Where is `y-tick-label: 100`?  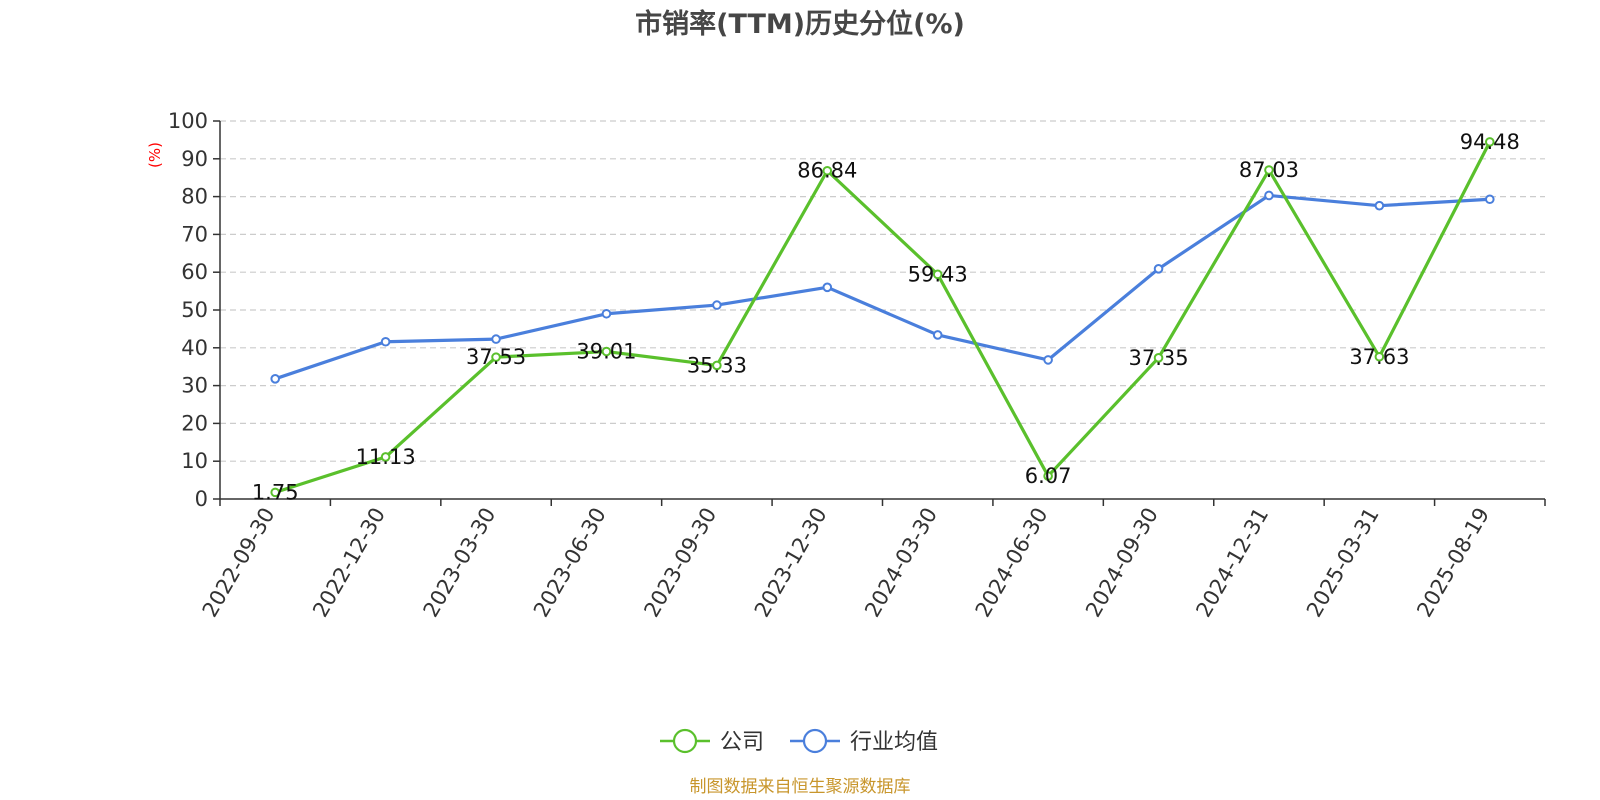
y-tick-label: 100 is located at coordinates (188, 121).